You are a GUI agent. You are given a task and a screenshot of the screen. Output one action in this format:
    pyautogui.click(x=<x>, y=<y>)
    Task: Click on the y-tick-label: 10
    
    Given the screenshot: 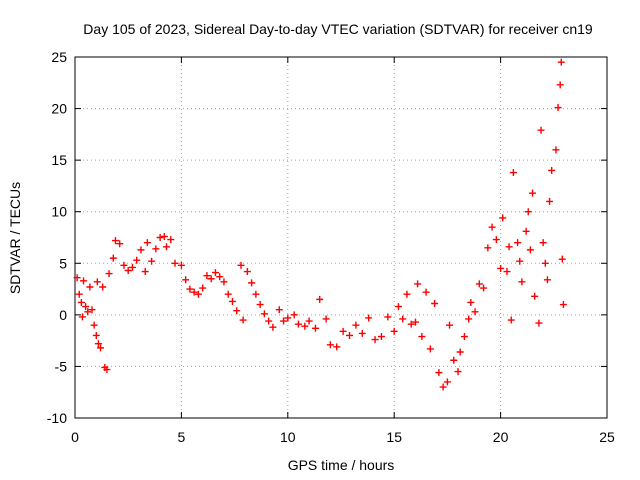 What is the action you would take?
    pyautogui.click(x=59, y=212)
    